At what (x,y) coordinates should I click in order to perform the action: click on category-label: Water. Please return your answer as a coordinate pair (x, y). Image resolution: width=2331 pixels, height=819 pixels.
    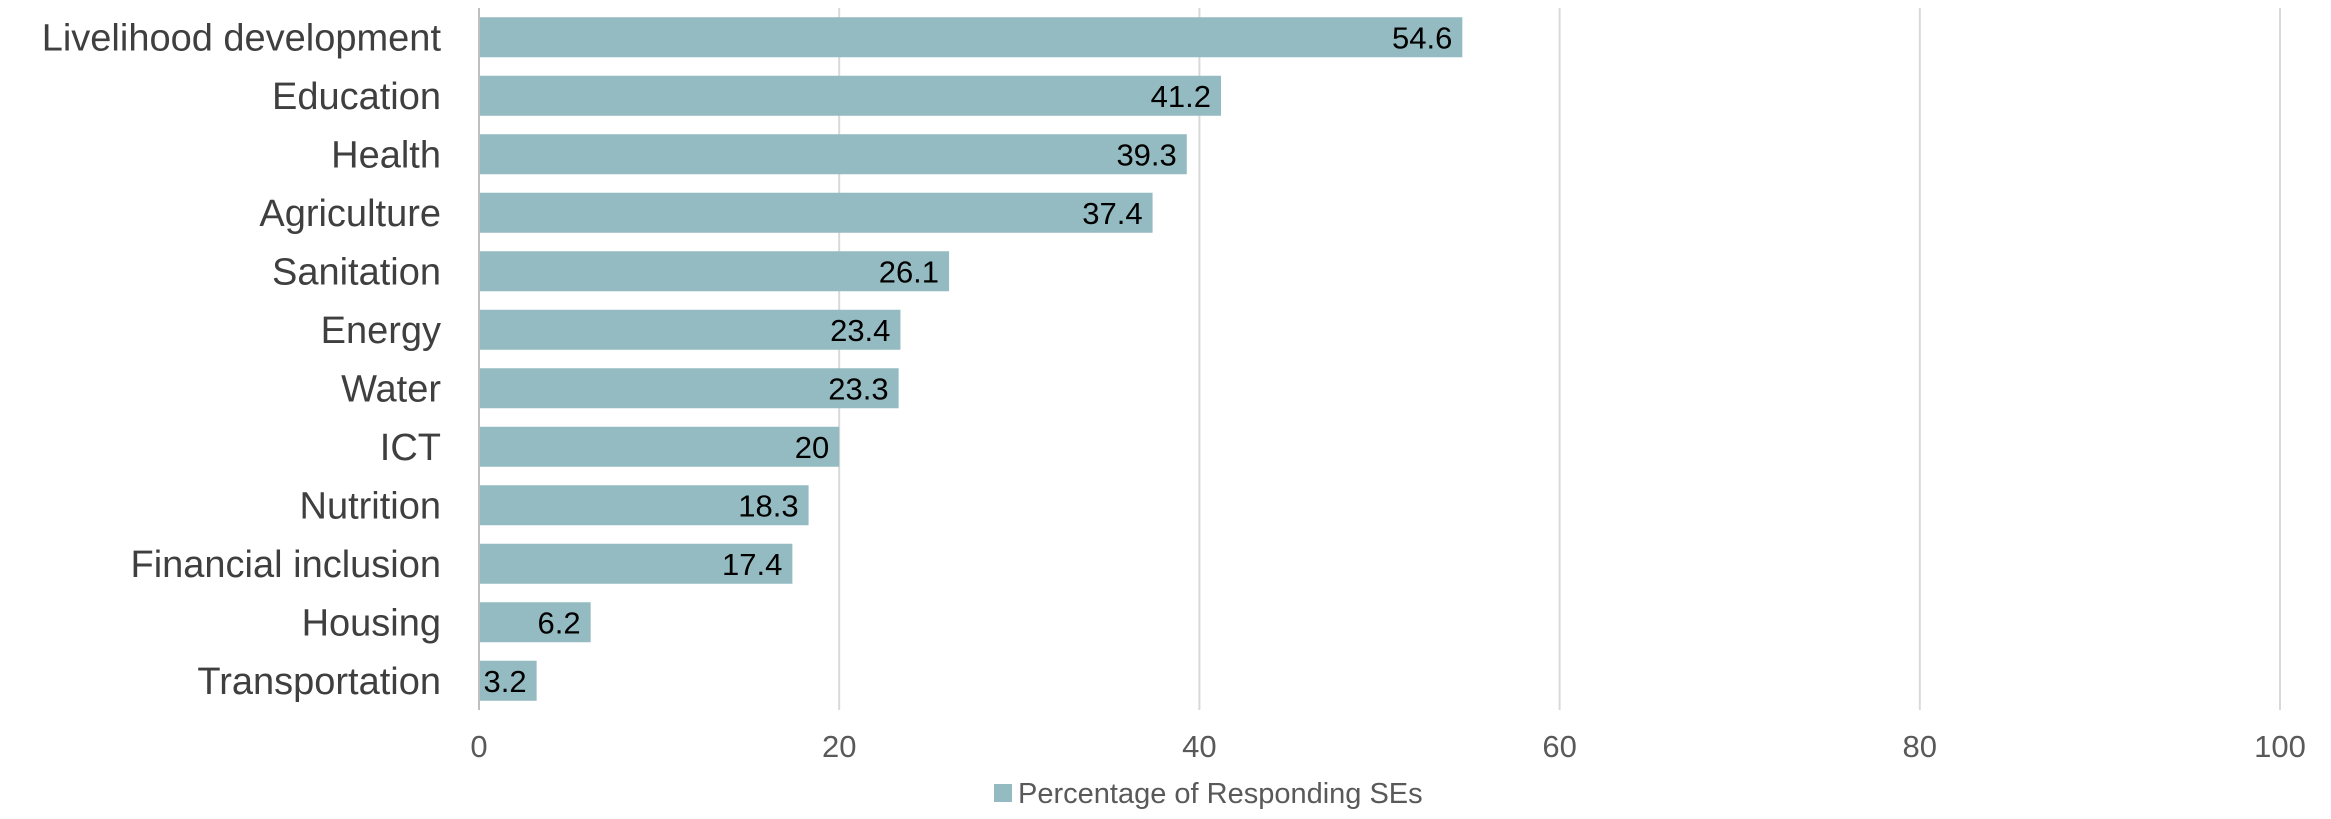
    Looking at the image, I should click on (391, 389).